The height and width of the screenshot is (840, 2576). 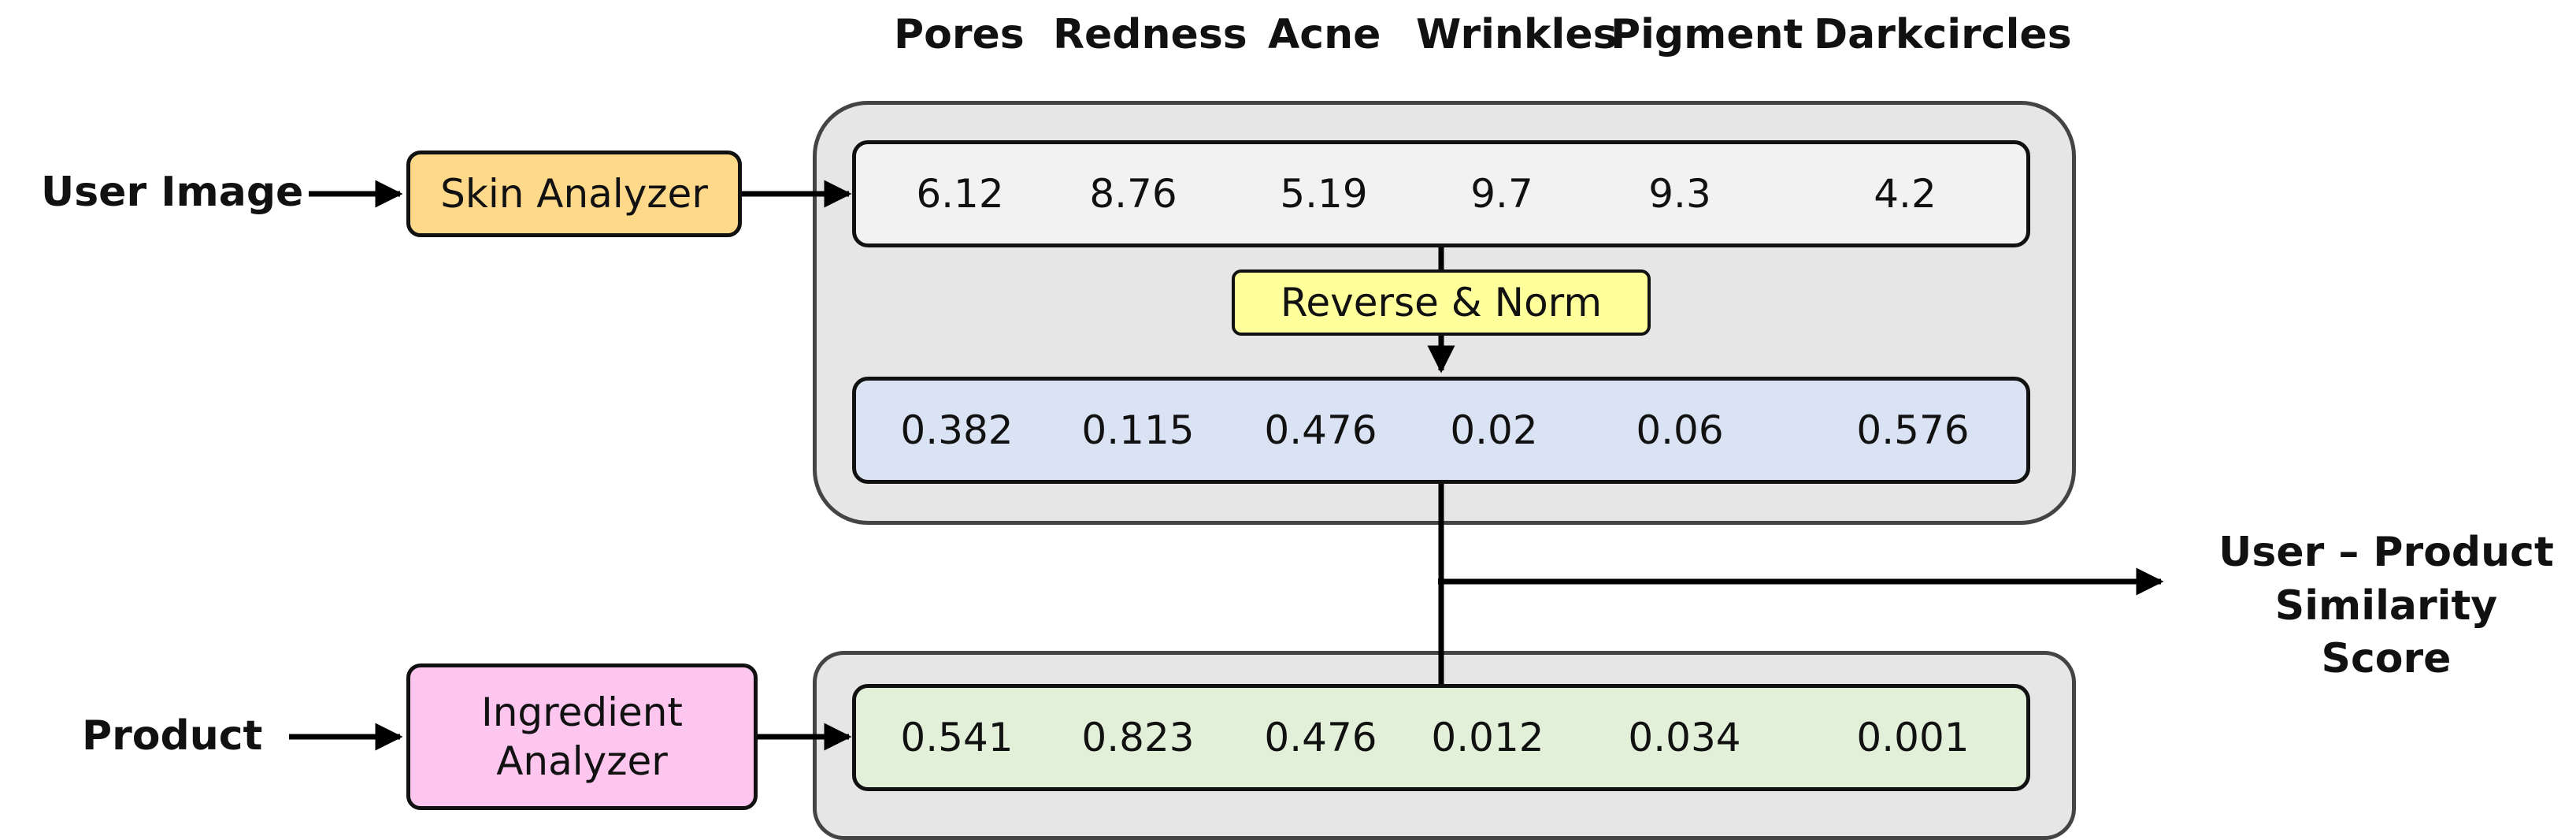 I want to click on header-redness: Redness, so click(x=1150, y=34).